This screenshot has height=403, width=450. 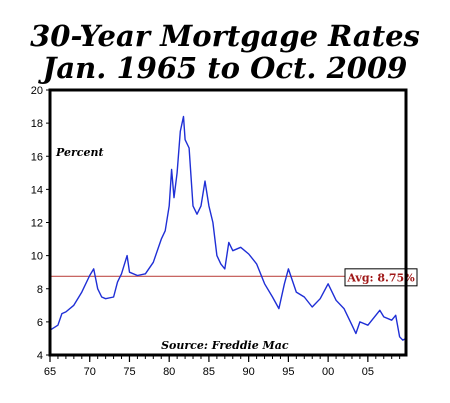 I want to click on y-tick-label: 6, so click(x=40, y=323).